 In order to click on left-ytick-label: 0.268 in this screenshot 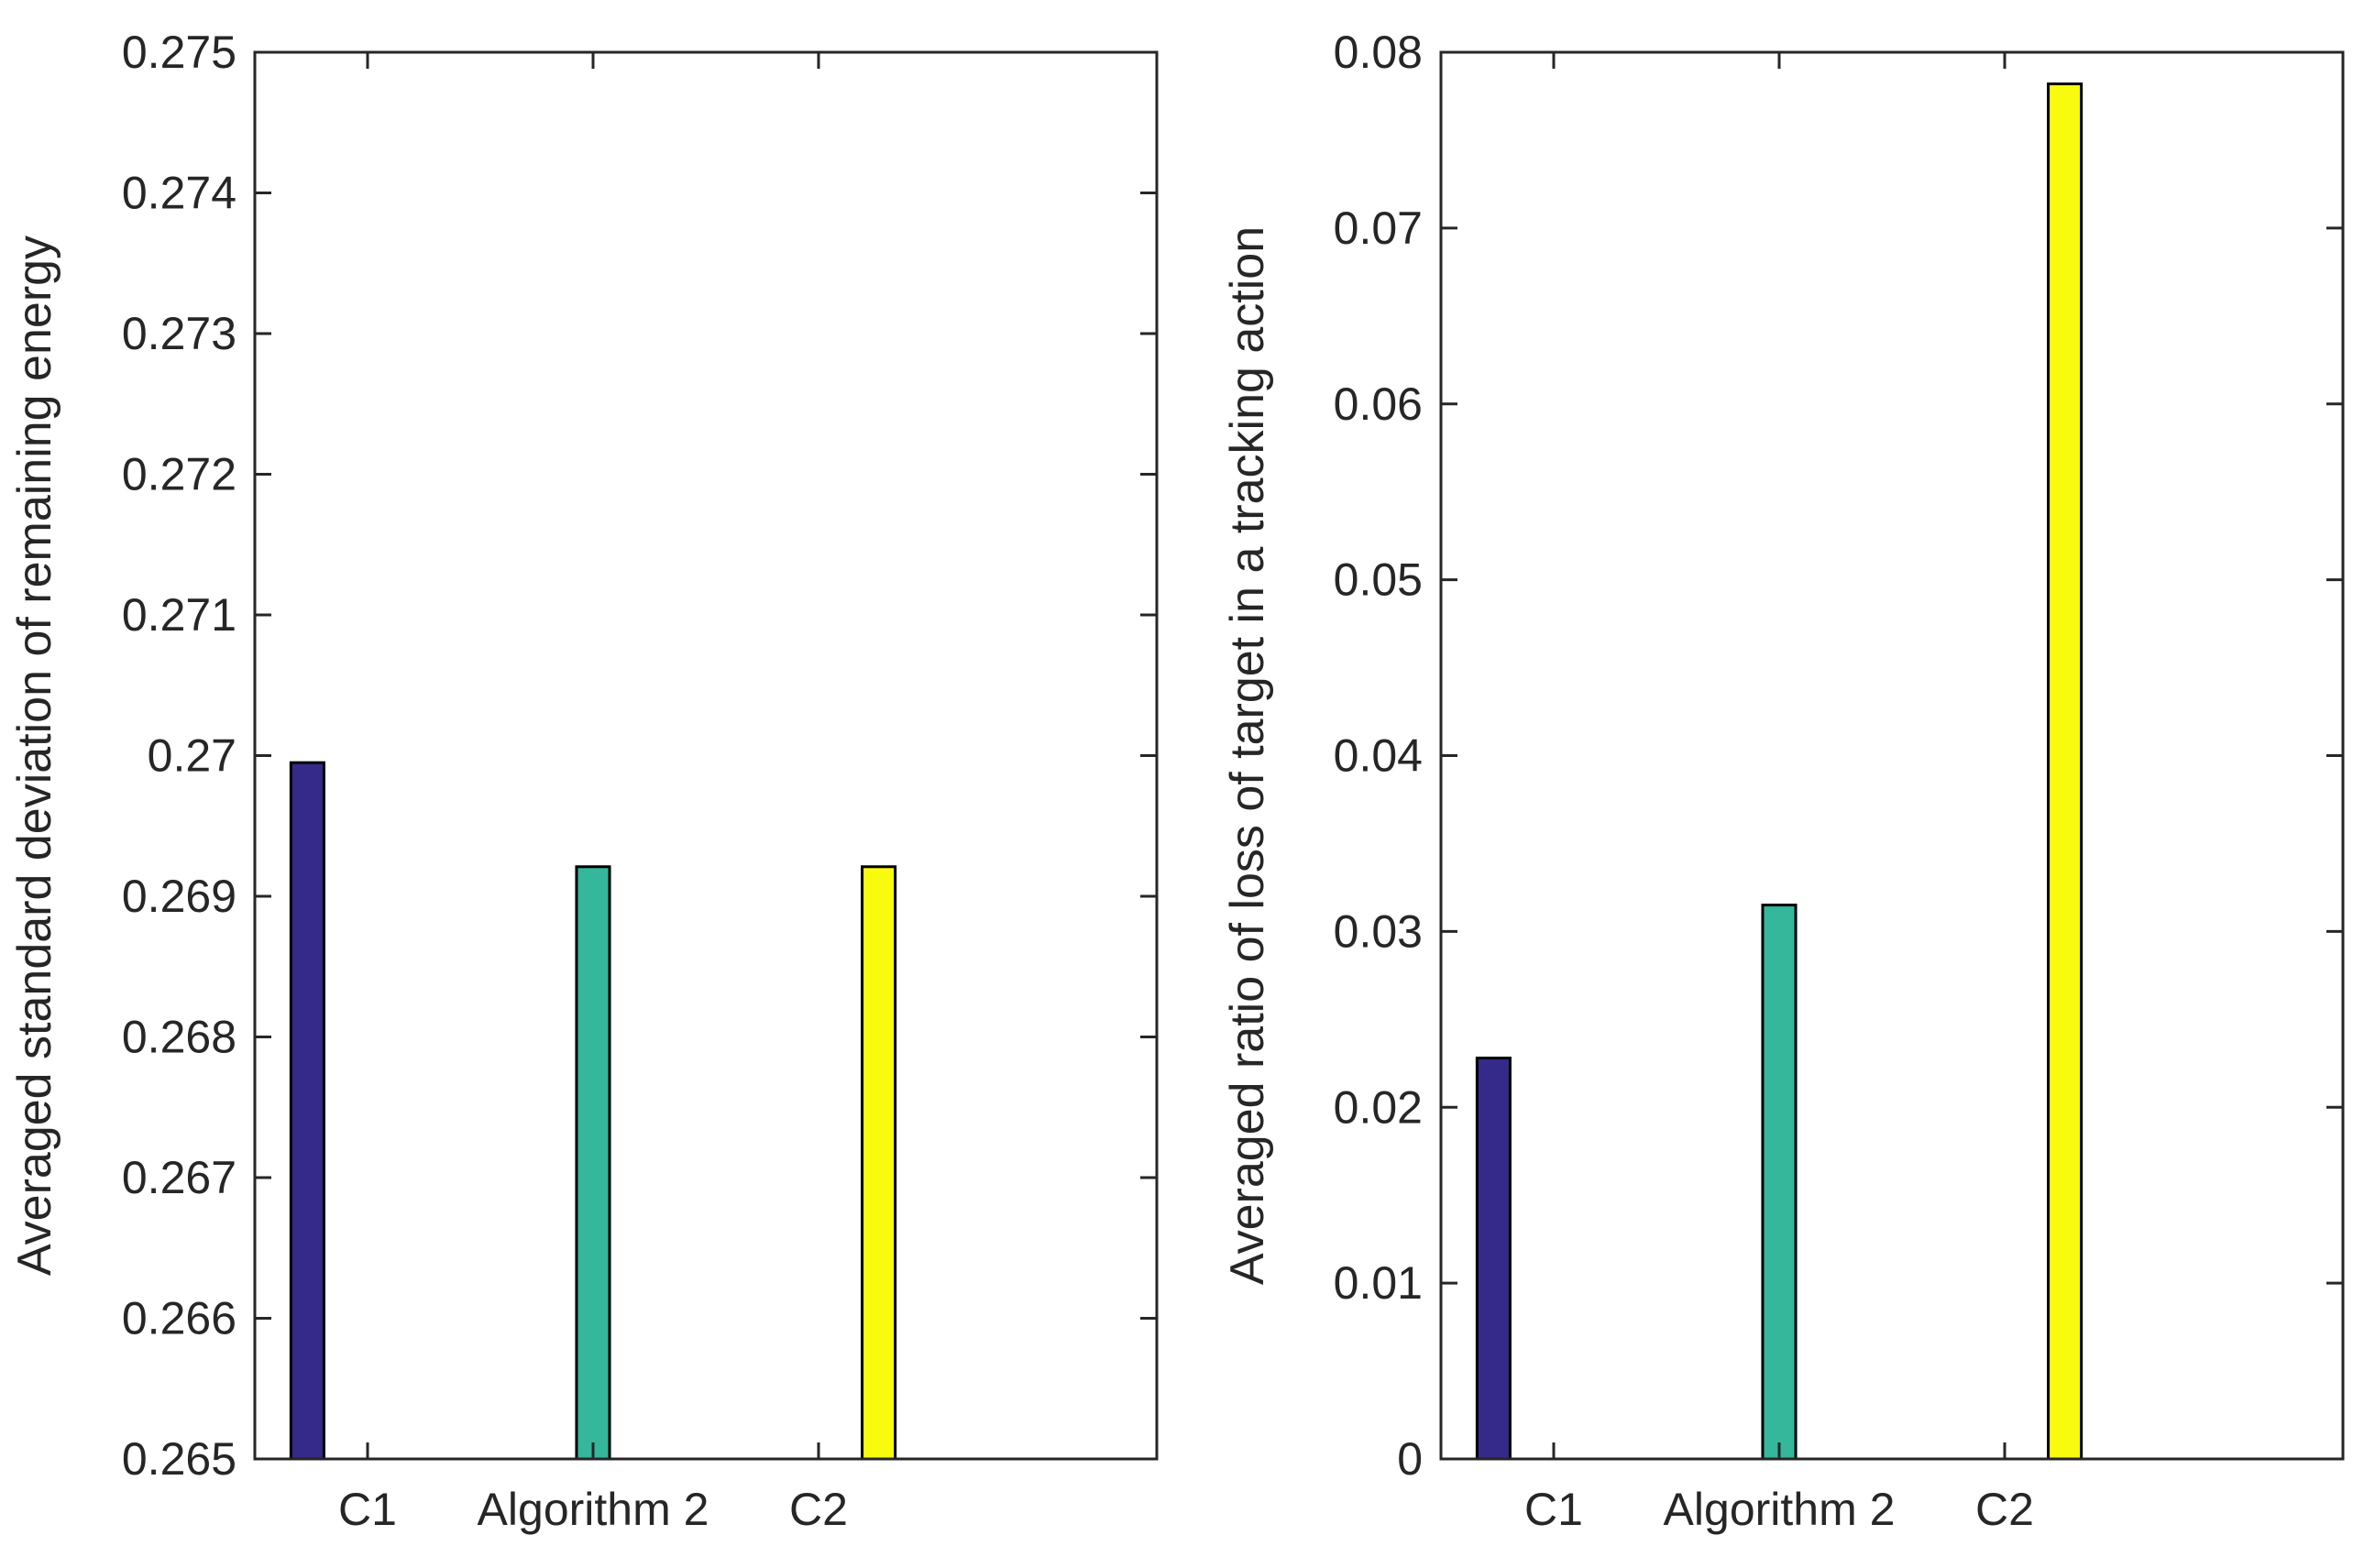, I will do `click(179, 1037)`.